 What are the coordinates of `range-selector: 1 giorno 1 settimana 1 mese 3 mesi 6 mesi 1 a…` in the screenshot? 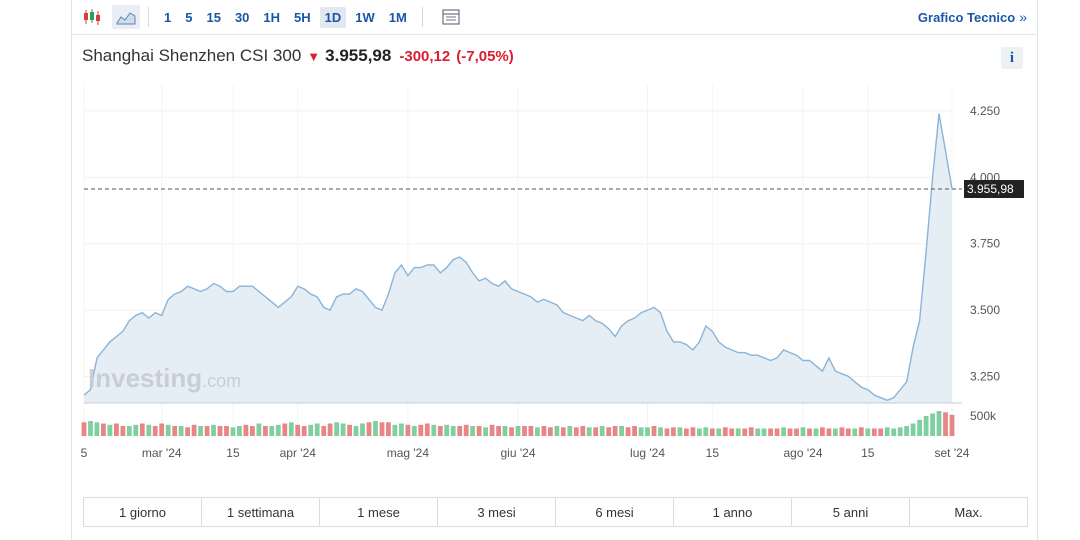 It's located at (555, 512).